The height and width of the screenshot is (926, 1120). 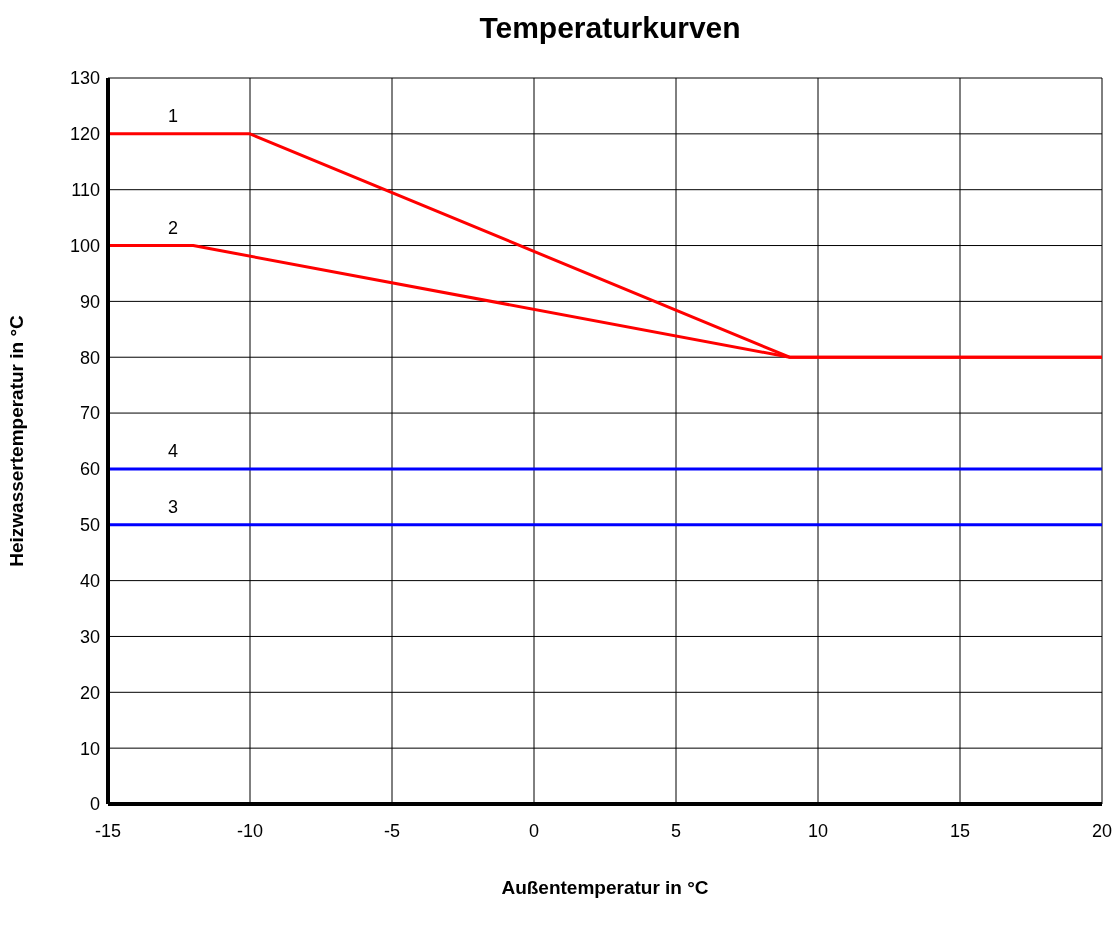 What do you see at coordinates (1102, 830) in the screenshot?
I see `x-tick-label: 20` at bounding box center [1102, 830].